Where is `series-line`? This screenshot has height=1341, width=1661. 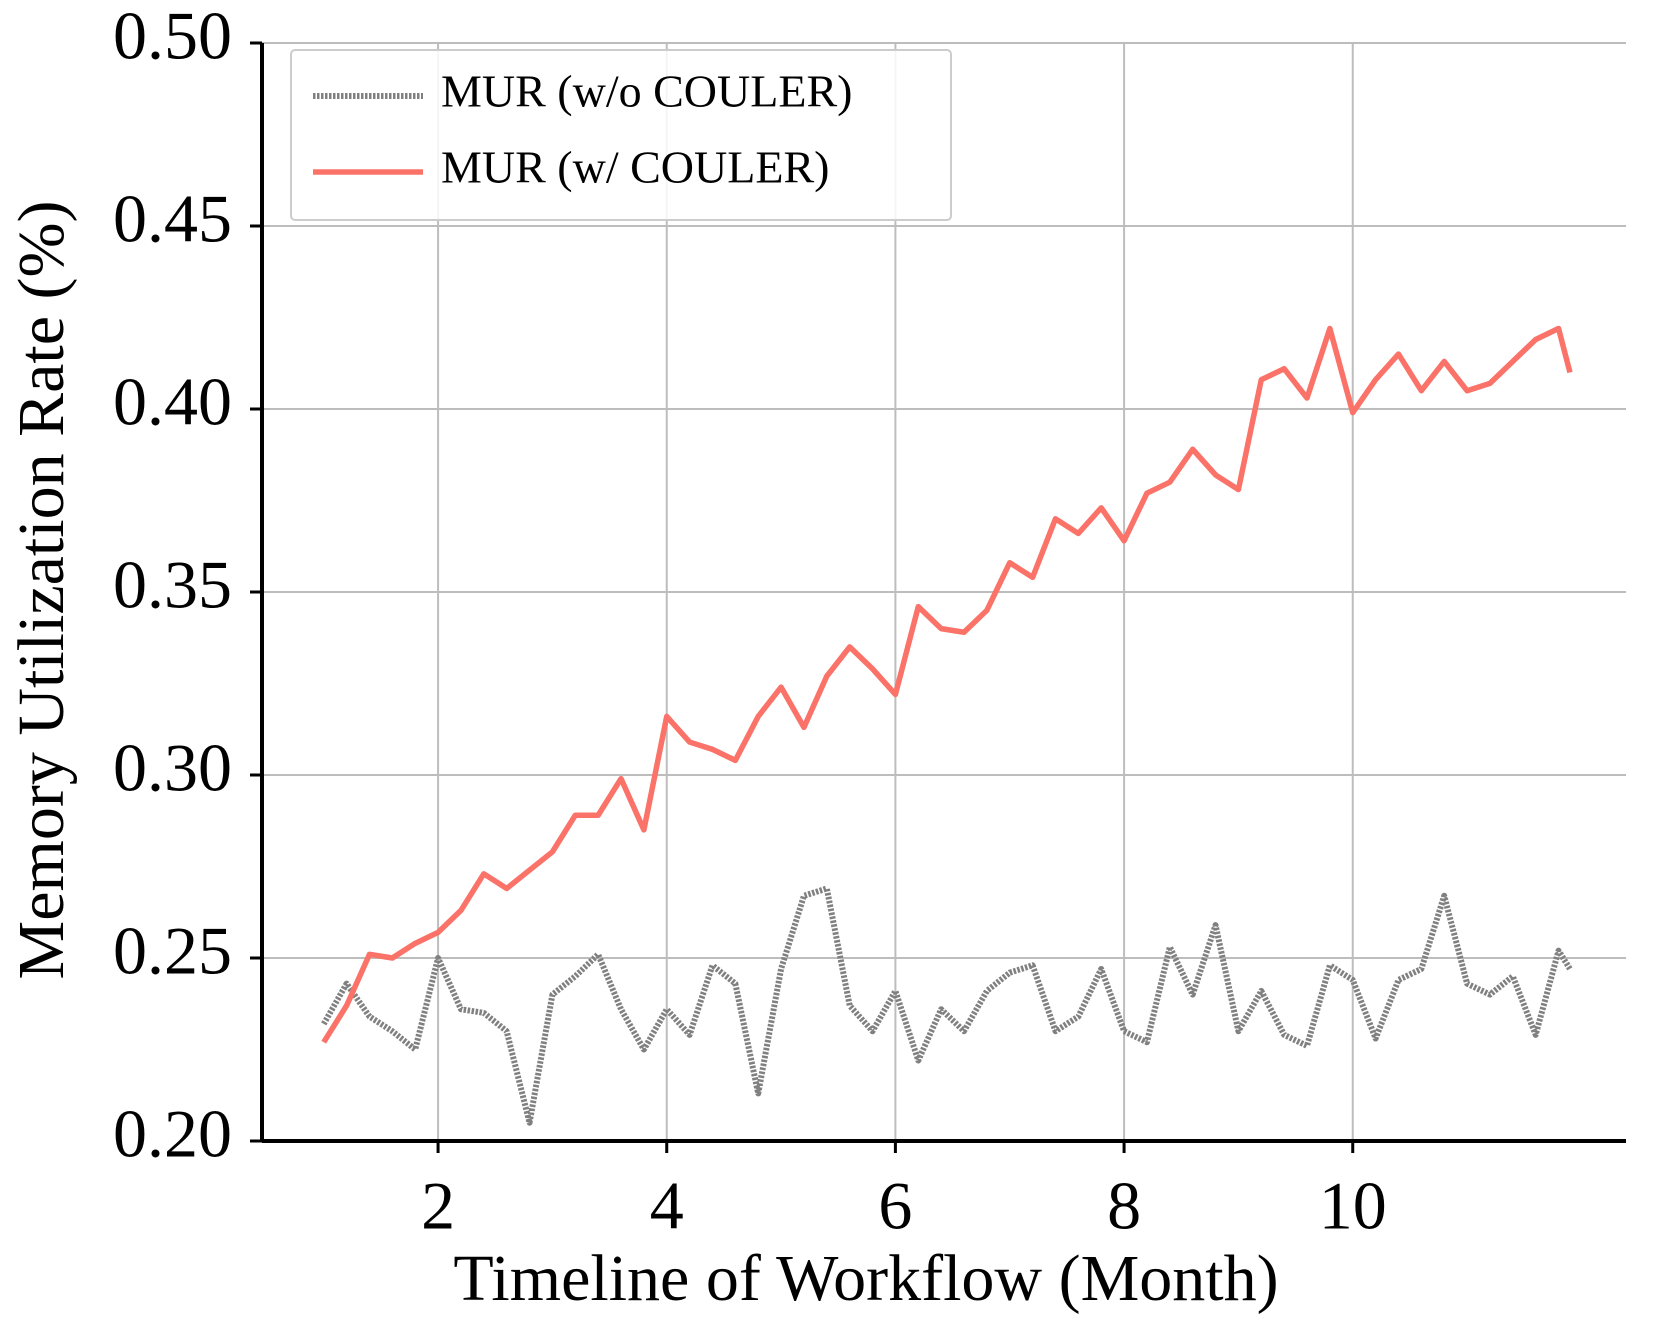
series-line is located at coordinates (947, 1005).